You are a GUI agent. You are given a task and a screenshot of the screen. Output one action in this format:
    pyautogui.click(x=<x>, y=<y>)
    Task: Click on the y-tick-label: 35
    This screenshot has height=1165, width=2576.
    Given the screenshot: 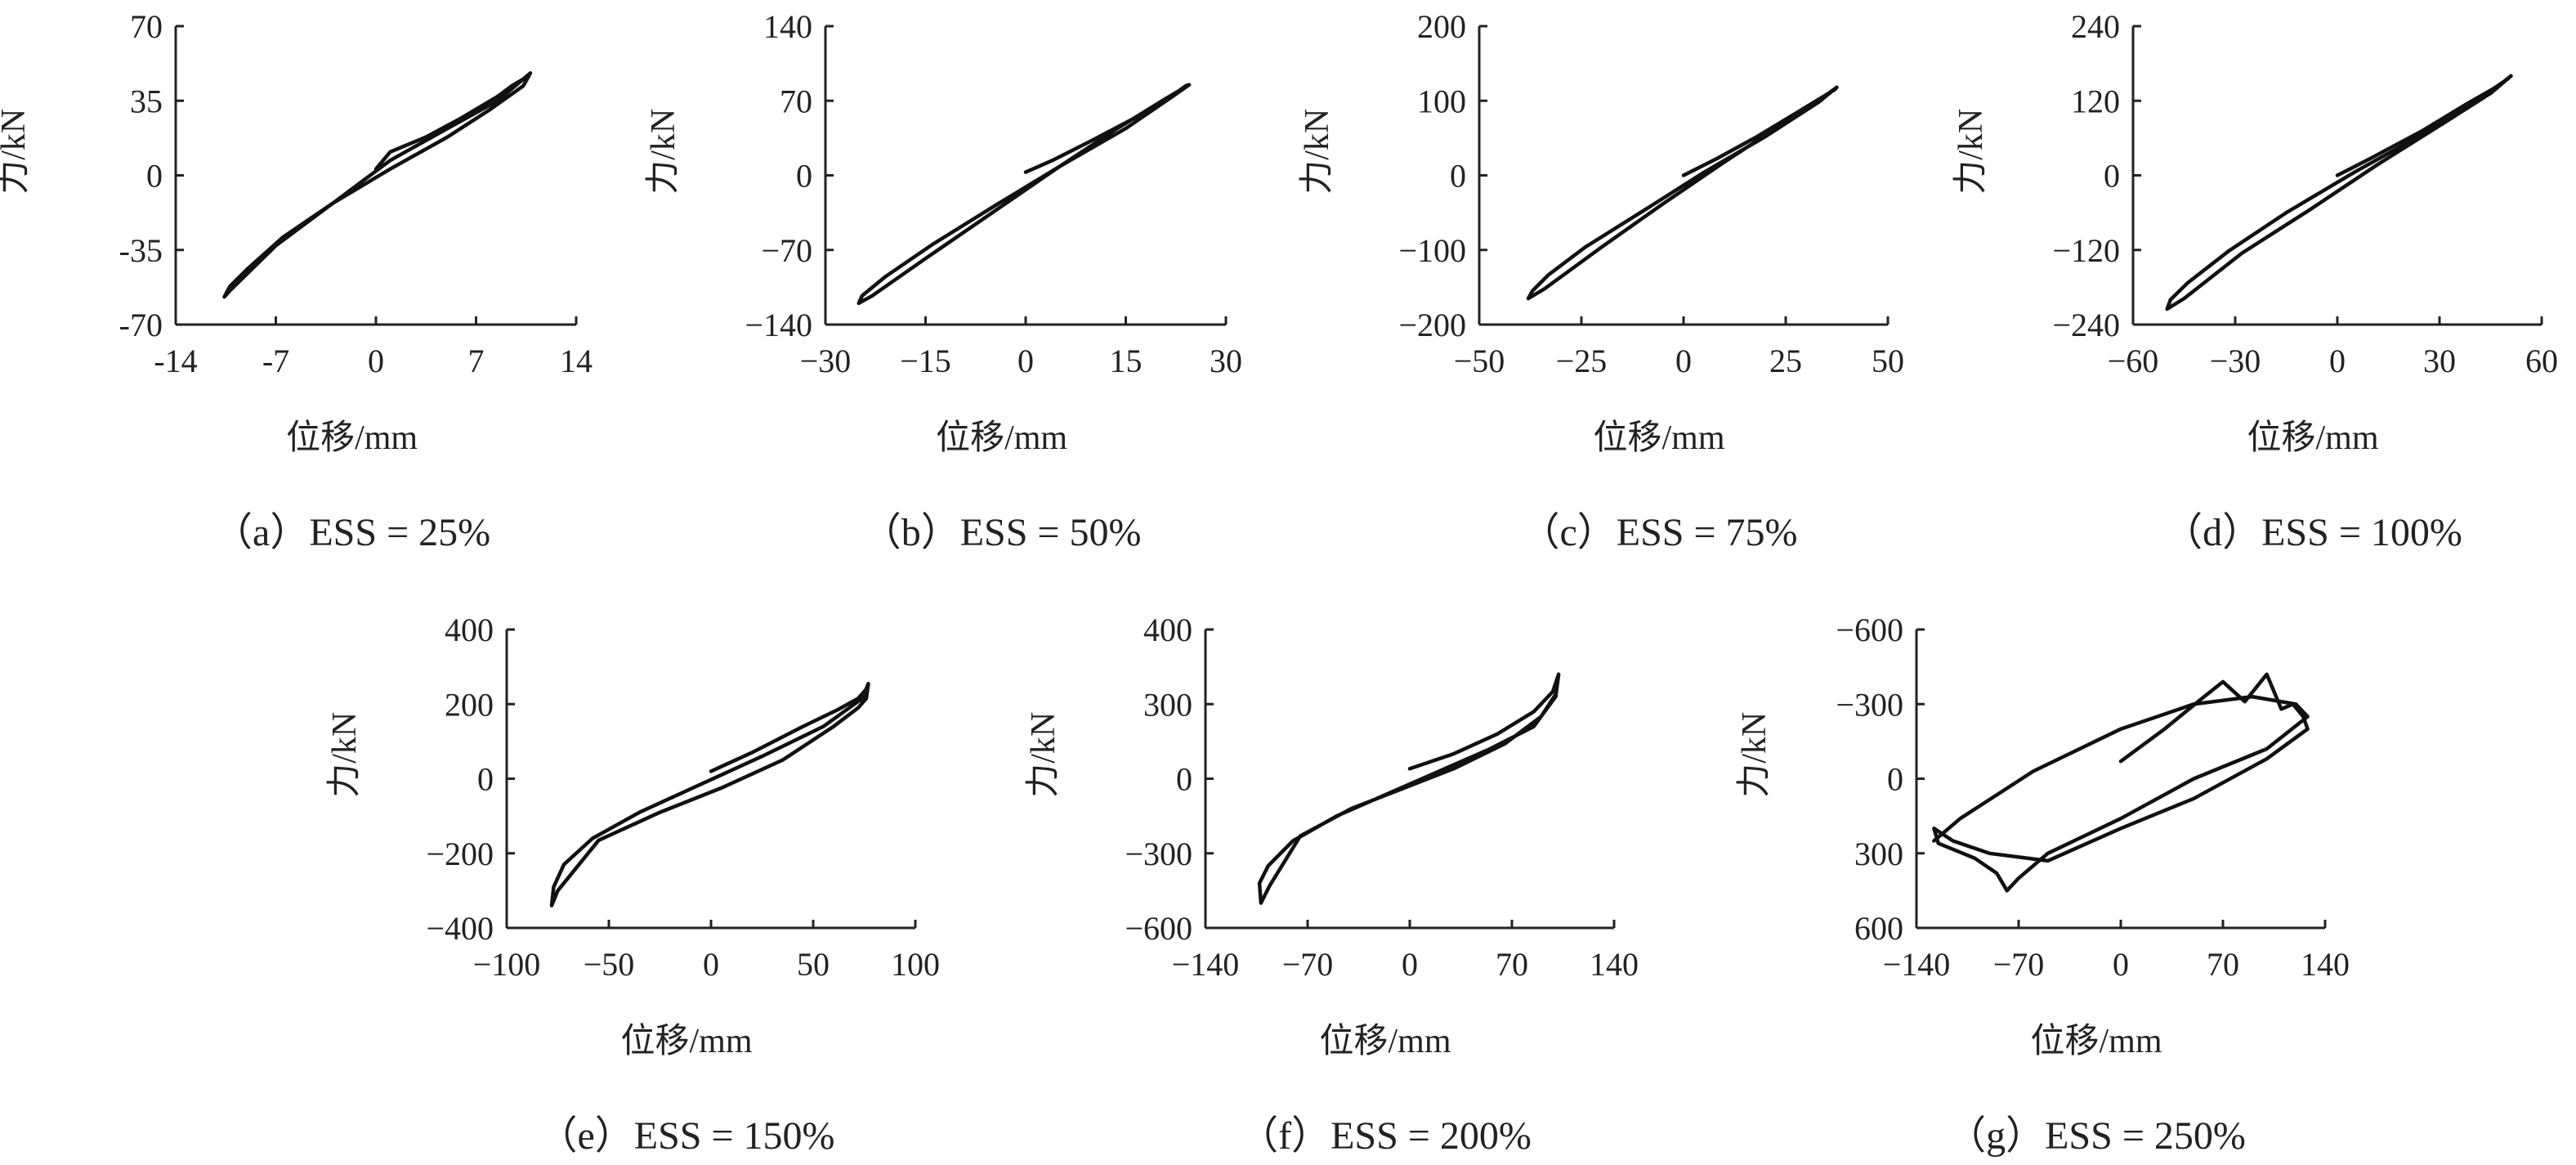 What is the action you would take?
    pyautogui.click(x=146, y=101)
    